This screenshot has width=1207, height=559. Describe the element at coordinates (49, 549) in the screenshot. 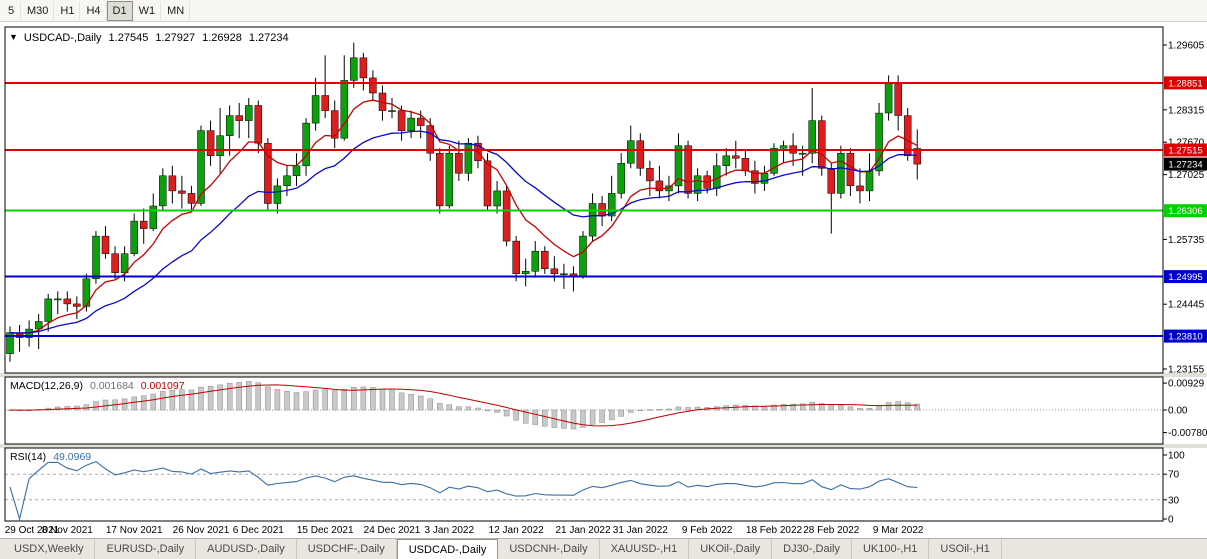

I see `chart-tab-usdx-weekly: USDX,Weekly` at that location.